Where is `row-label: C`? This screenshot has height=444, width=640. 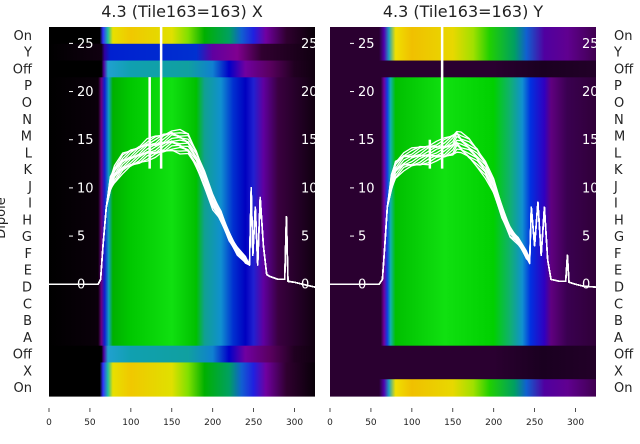 row-label: C is located at coordinates (618, 304).